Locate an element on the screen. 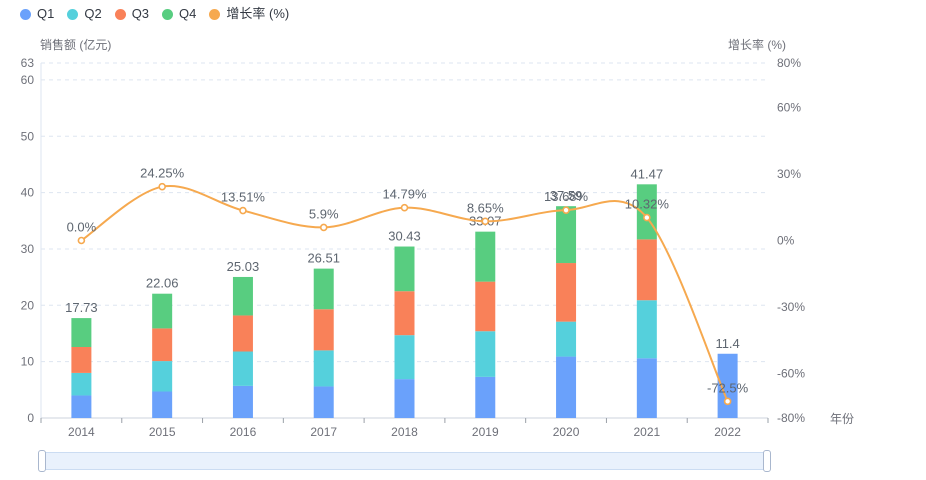 Image resolution: width=926 pixels, height=480 pixels. bar-segment-q1-2020 is located at coordinates (566, 387).